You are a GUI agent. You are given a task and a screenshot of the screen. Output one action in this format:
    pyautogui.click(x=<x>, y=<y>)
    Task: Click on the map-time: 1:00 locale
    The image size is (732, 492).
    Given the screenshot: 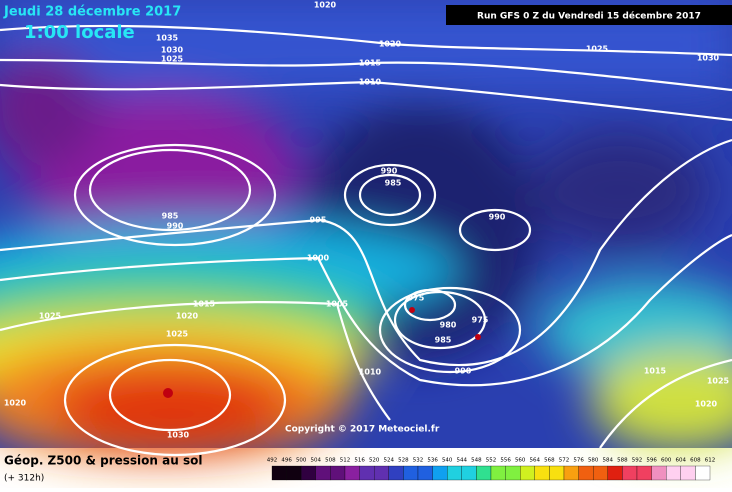 What is the action you would take?
    pyautogui.click(x=79, y=32)
    